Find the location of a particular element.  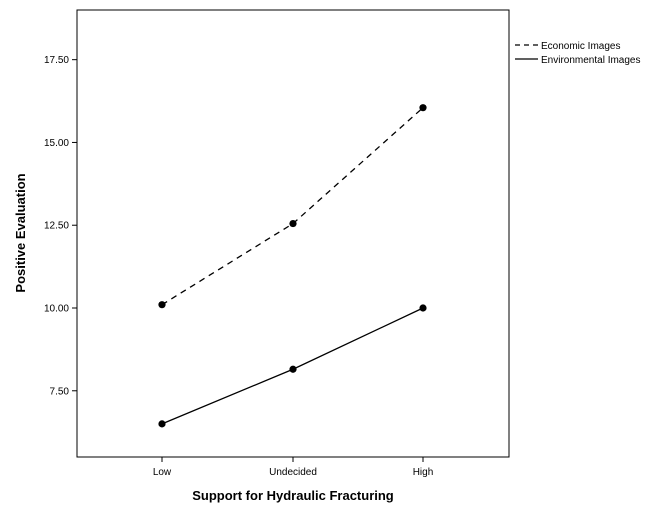

y-tick-label: 12.50 is located at coordinates (56, 226).